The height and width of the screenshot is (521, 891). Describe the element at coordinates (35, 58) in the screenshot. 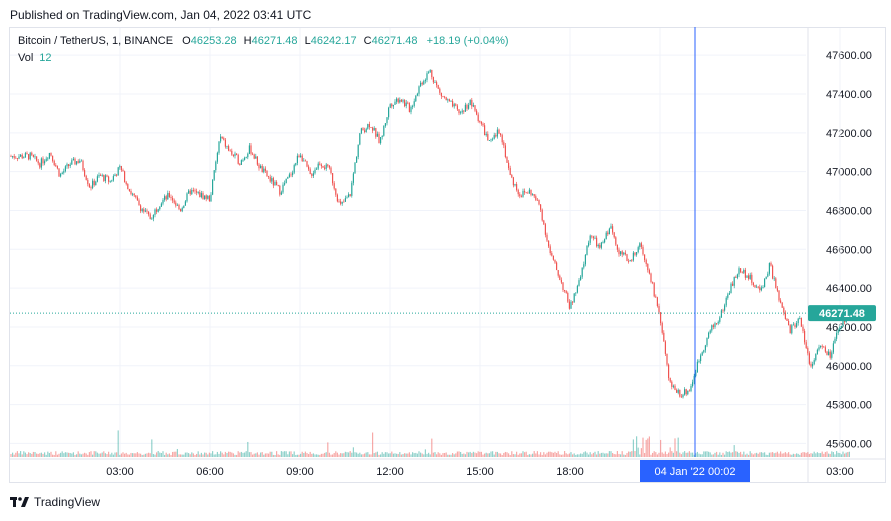

I see `volume-legend: Vol 12` at that location.